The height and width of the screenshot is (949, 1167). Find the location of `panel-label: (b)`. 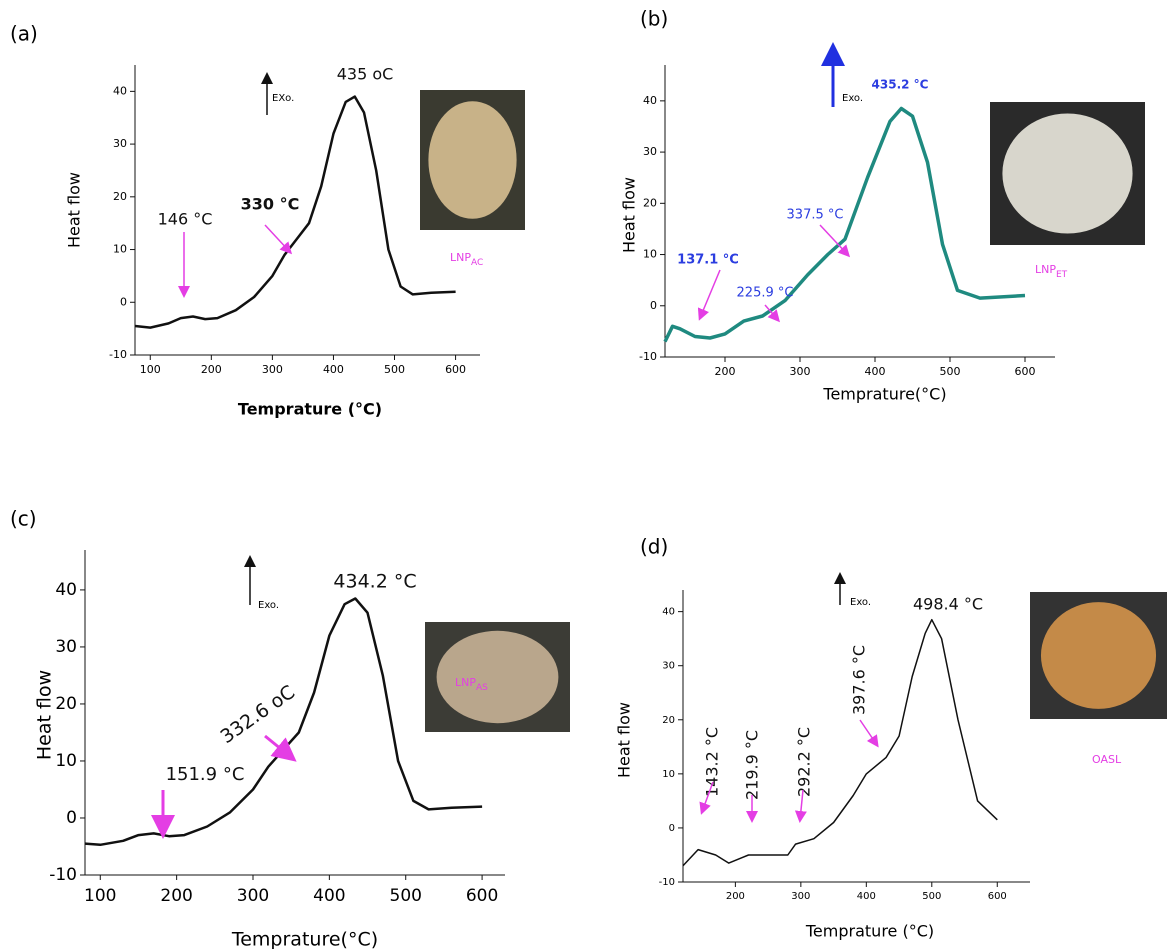

panel-label: (b) is located at coordinates (654, 19).